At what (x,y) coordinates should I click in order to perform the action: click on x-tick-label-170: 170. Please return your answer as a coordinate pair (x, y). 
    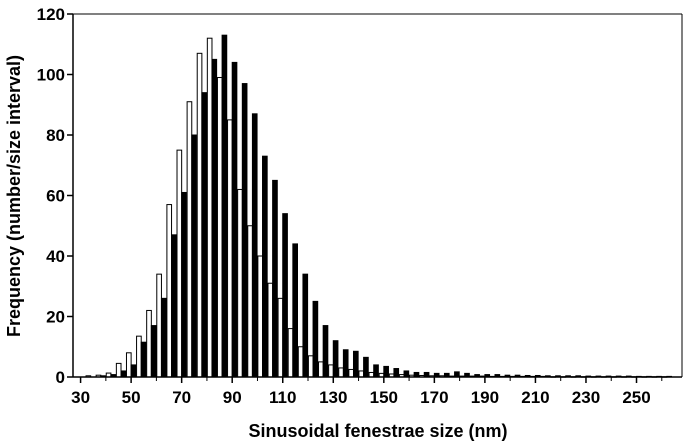
    Looking at the image, I should click on (434, 397).